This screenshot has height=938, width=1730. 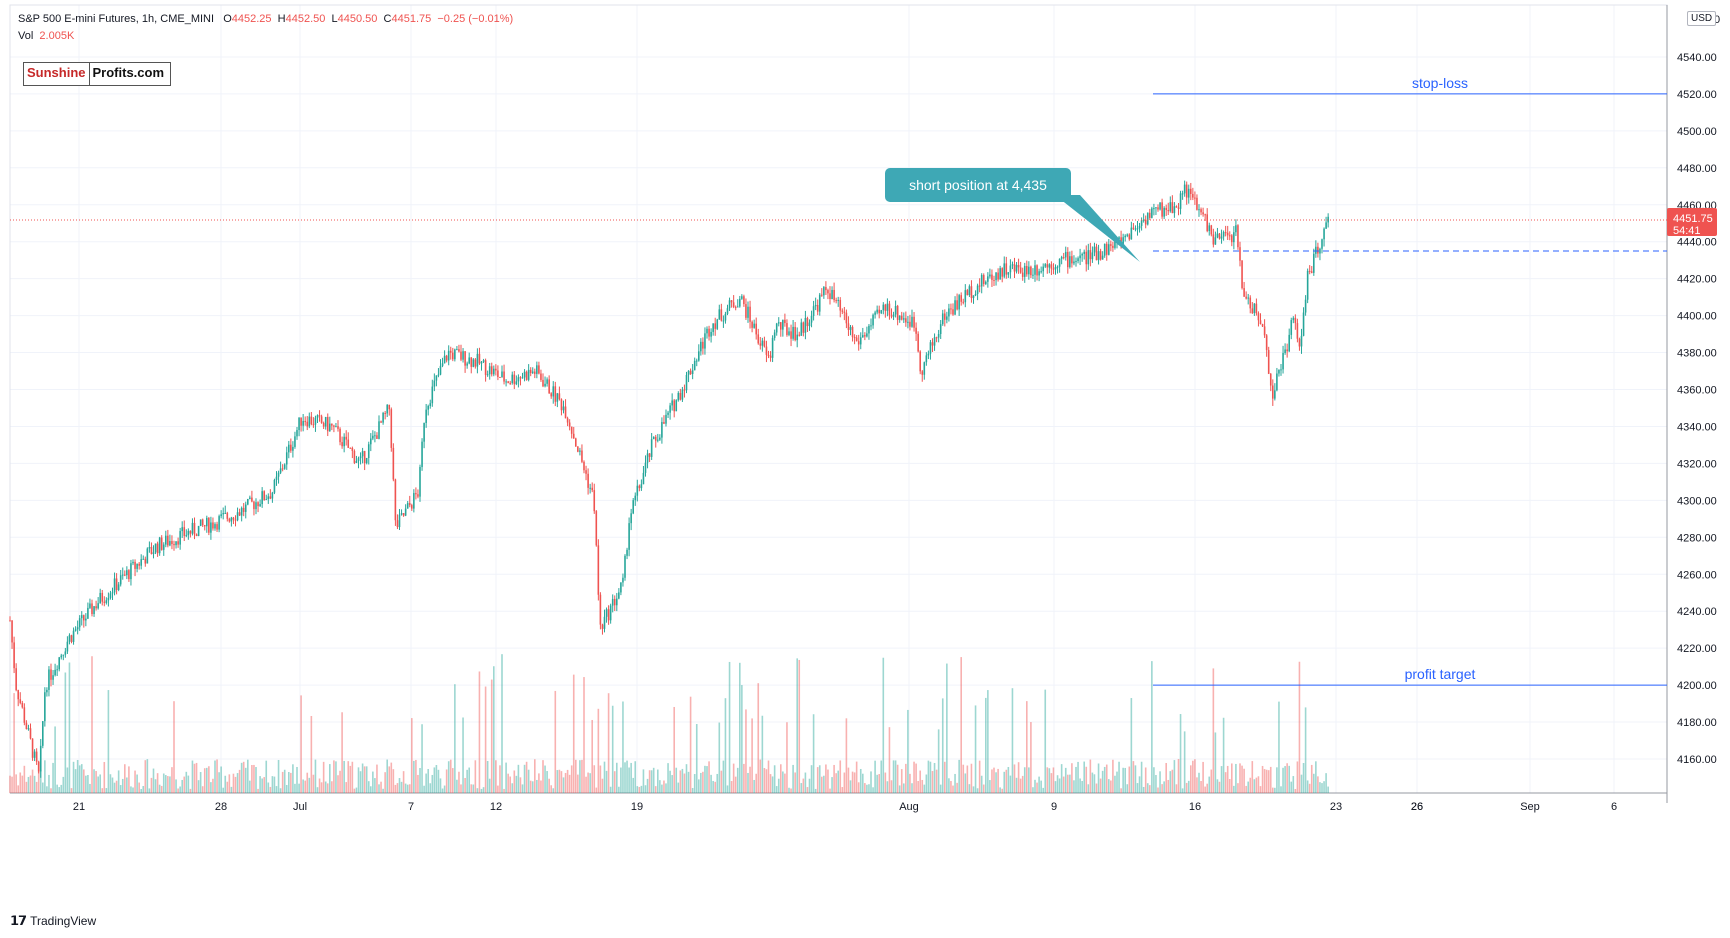 I want to click on x-tick-label: 28, so click(x=221, y=807).